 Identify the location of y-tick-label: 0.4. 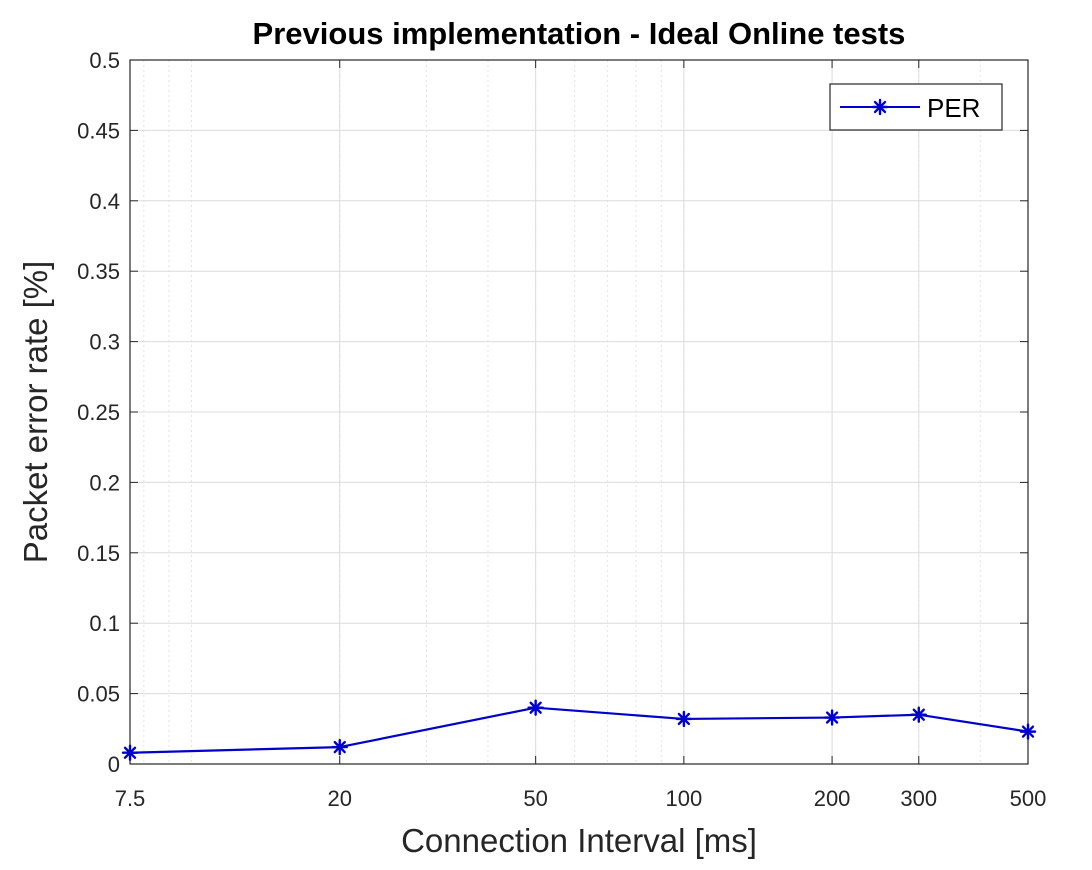
(104, 201).